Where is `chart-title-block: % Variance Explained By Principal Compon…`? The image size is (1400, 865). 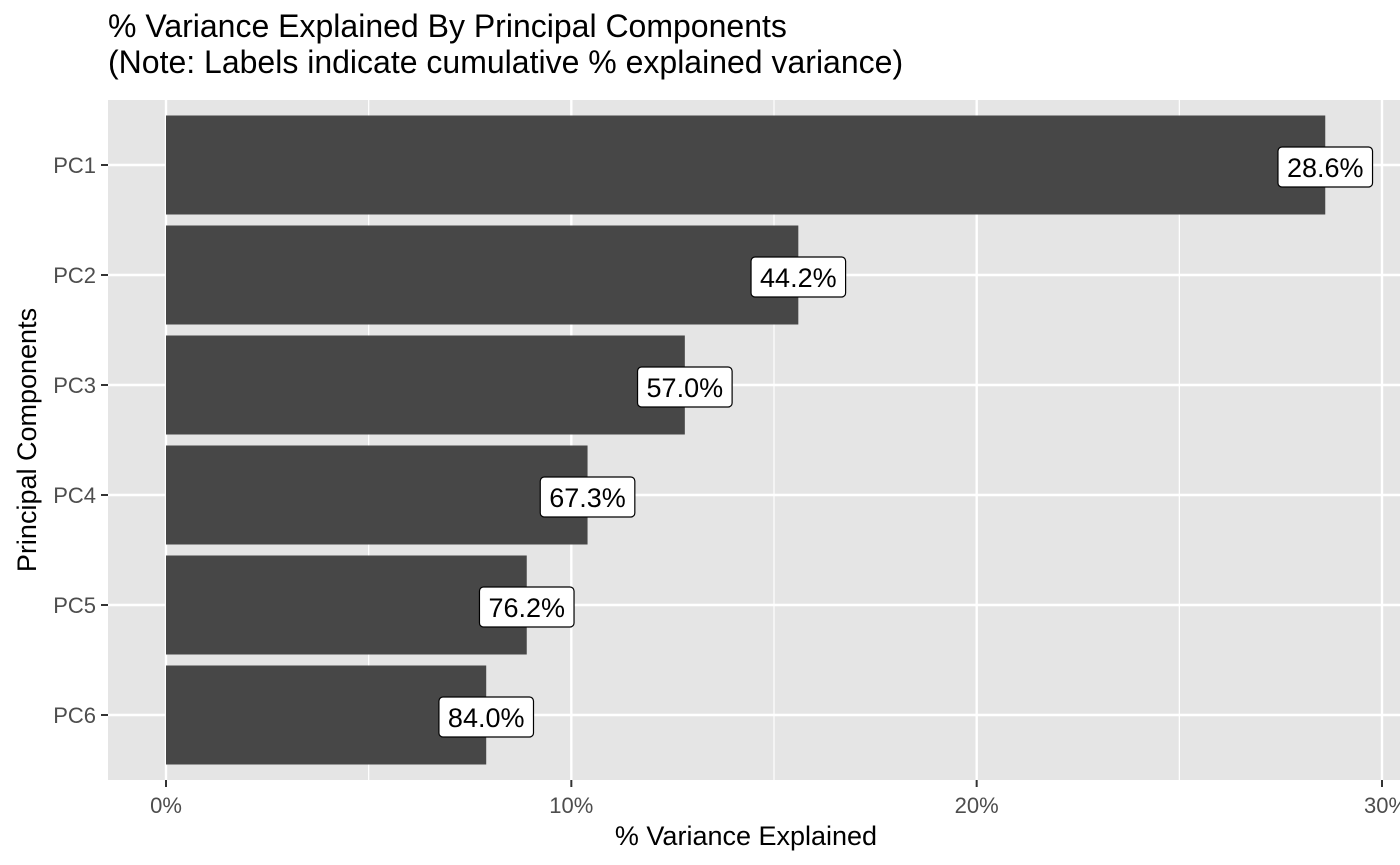 chart-title-block: % Variance Explained By Principal Compon… is located at coordinates (505, 44).